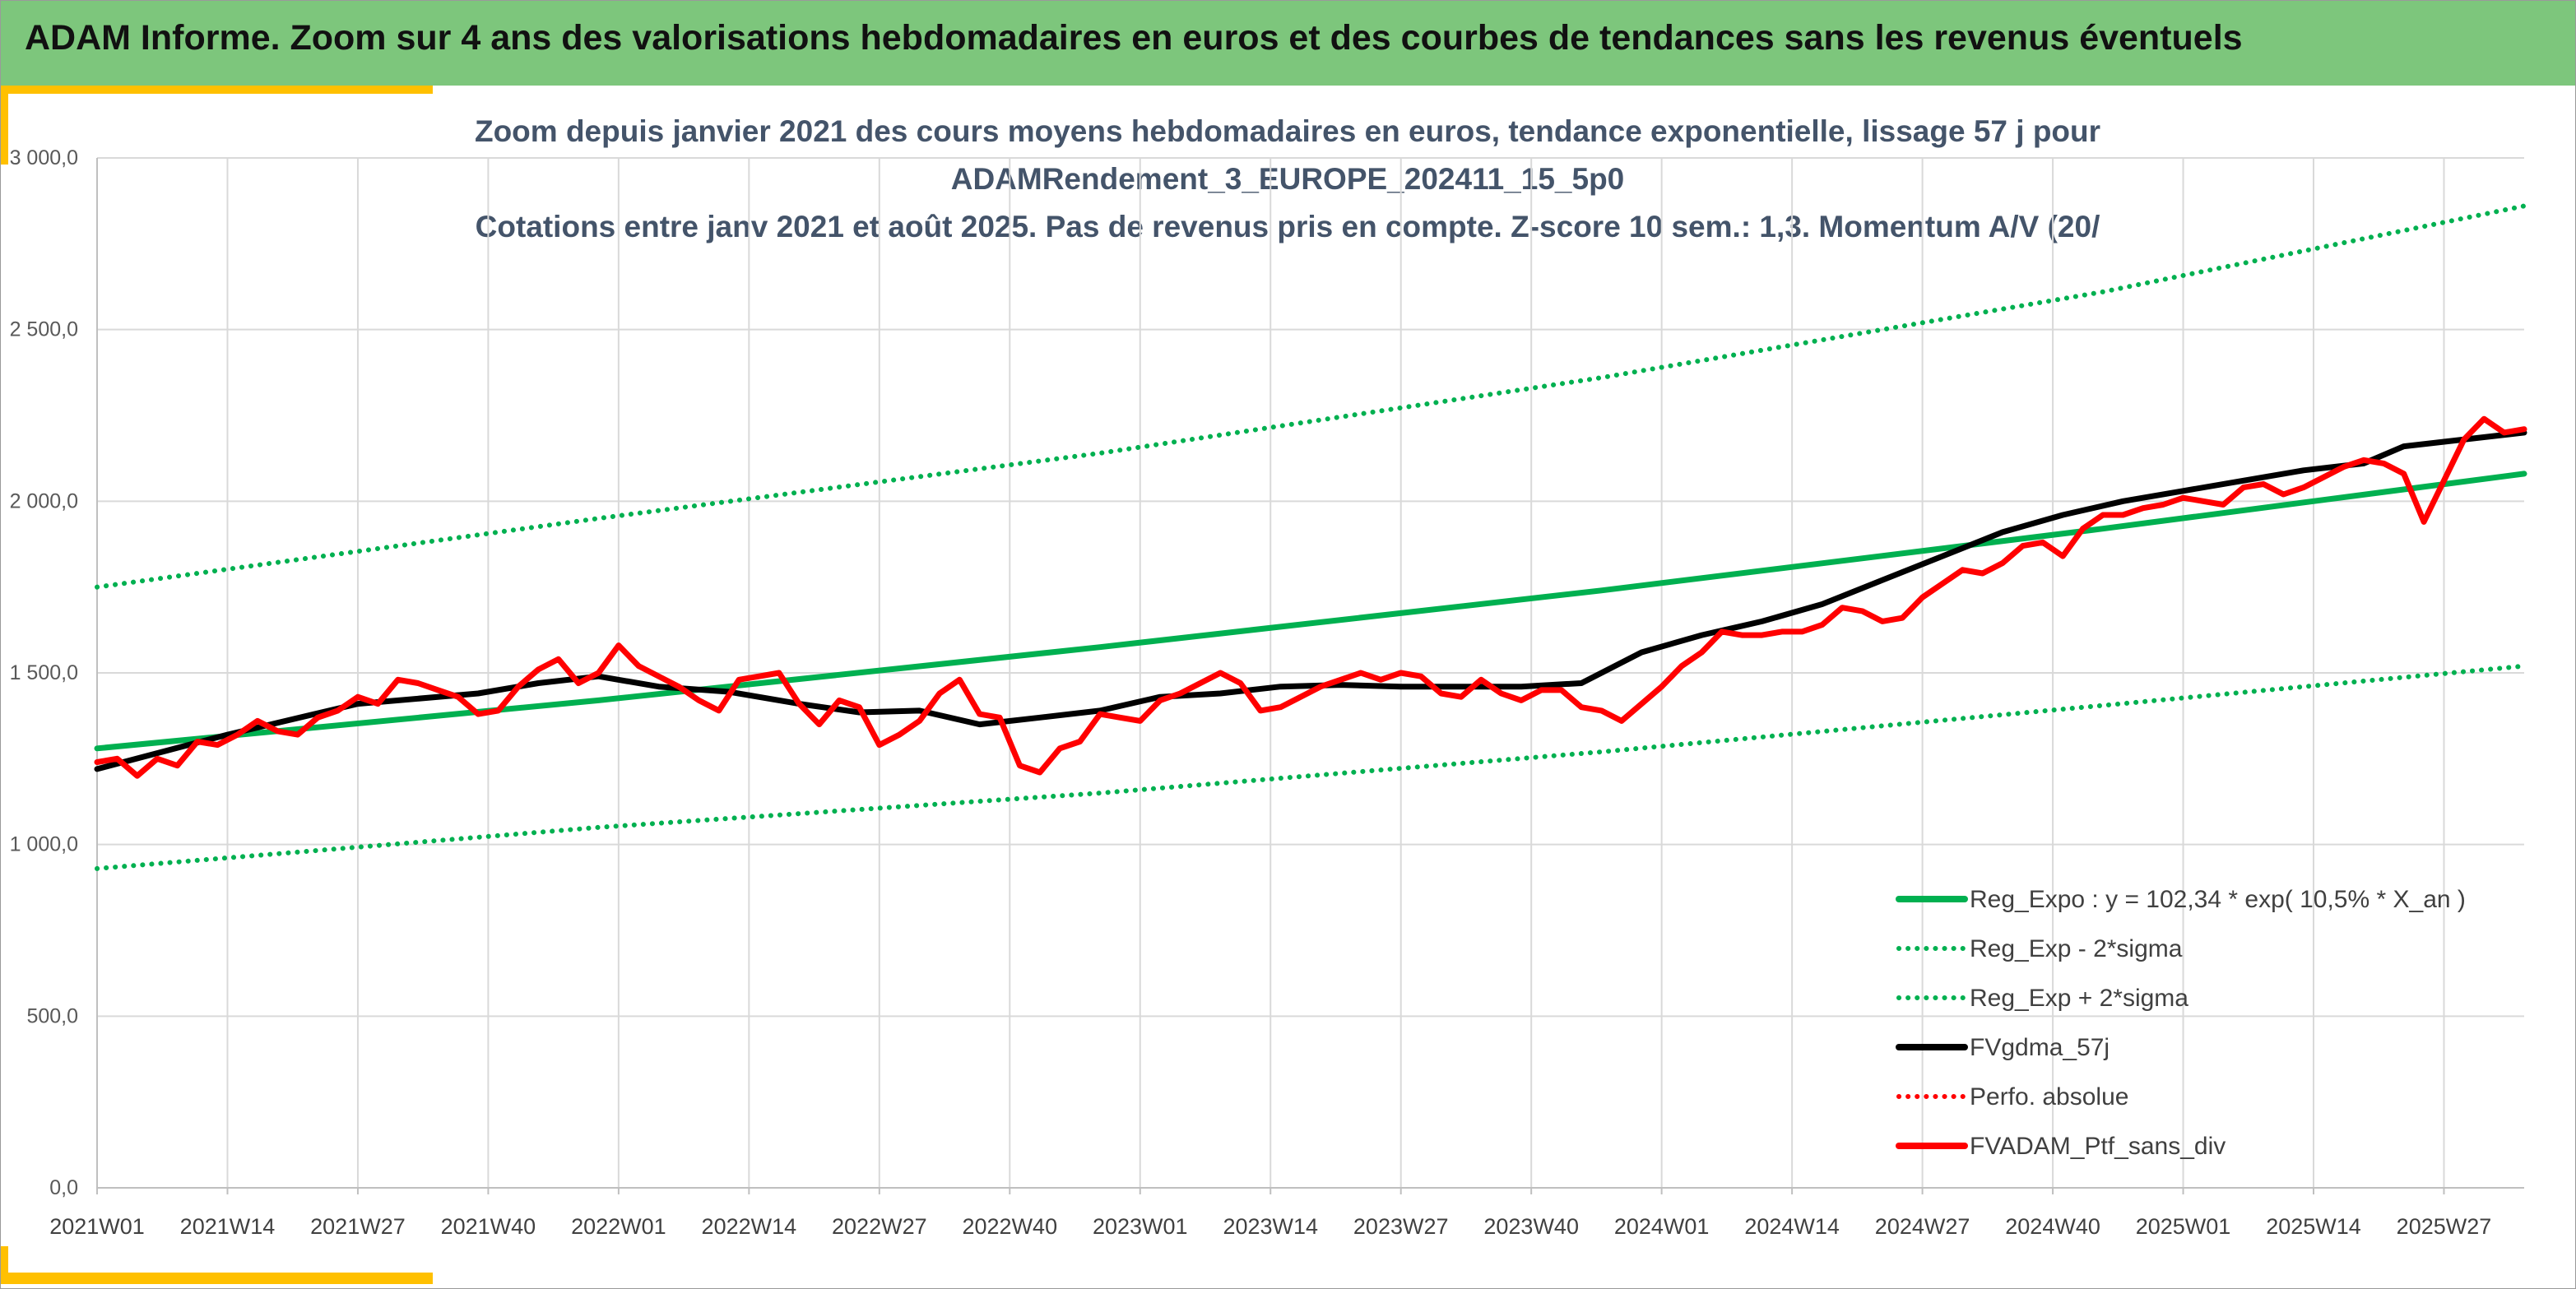 This screenshot has height=1289, width=2576. What do you see at coordinates (618, 1226) in the screenshot?
I see `x-tick-label: 2022W01` at bounding box center [618, 1226].